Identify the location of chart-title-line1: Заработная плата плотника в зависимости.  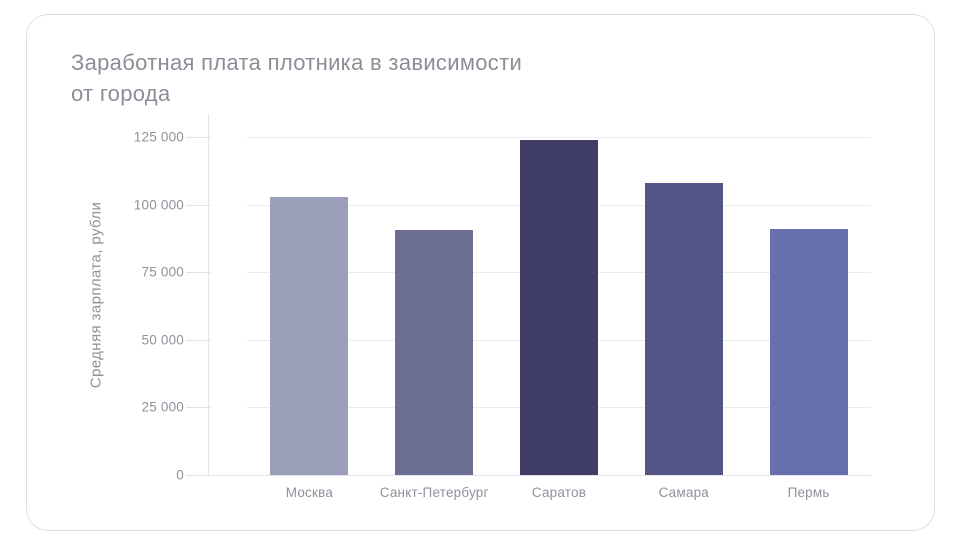
(297, 62).